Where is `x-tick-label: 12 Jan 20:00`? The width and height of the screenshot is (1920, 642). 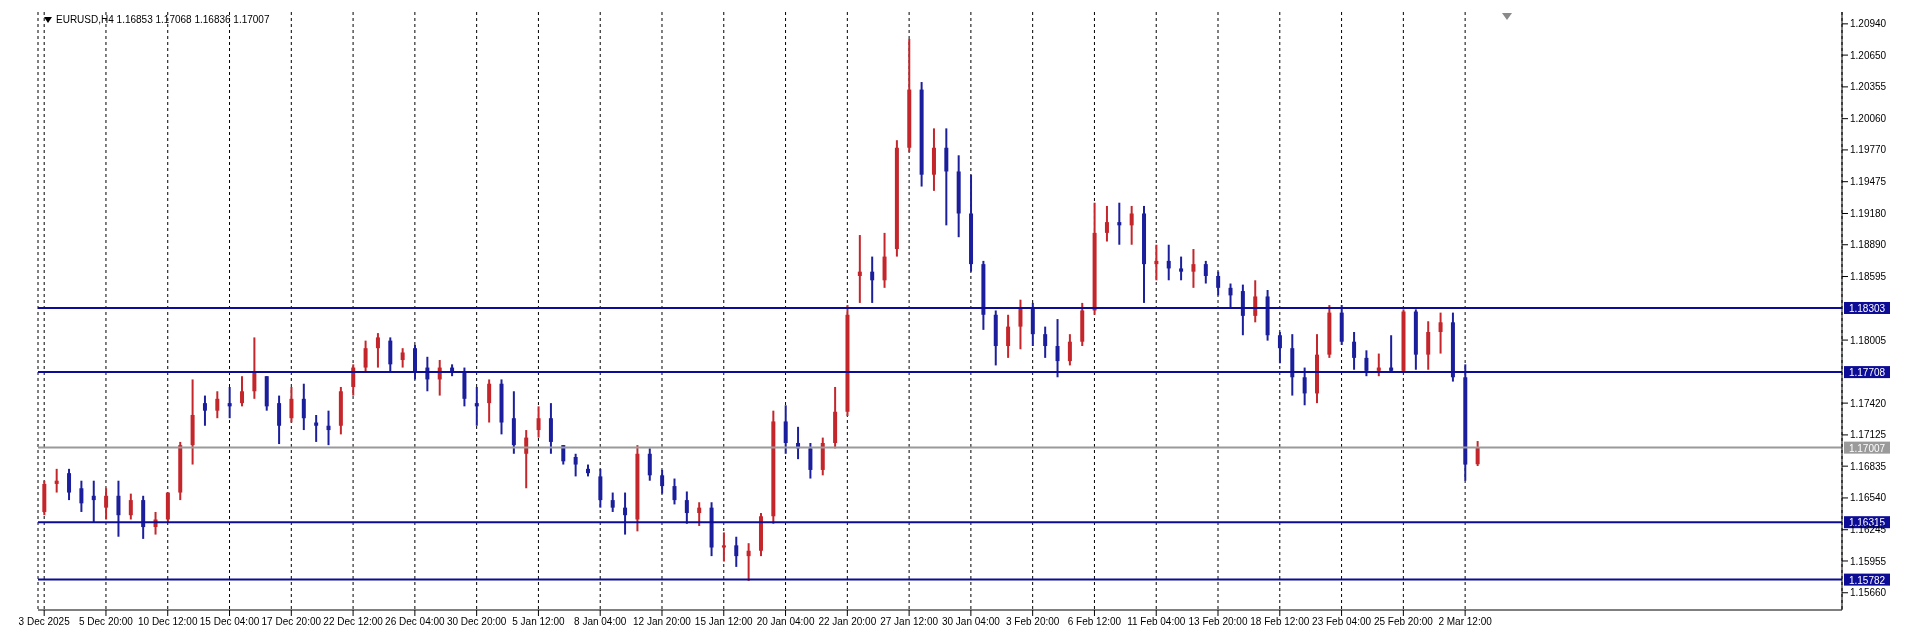
x-tick-label: 12 Jan 20:00 is located at coordinates (662, 622).